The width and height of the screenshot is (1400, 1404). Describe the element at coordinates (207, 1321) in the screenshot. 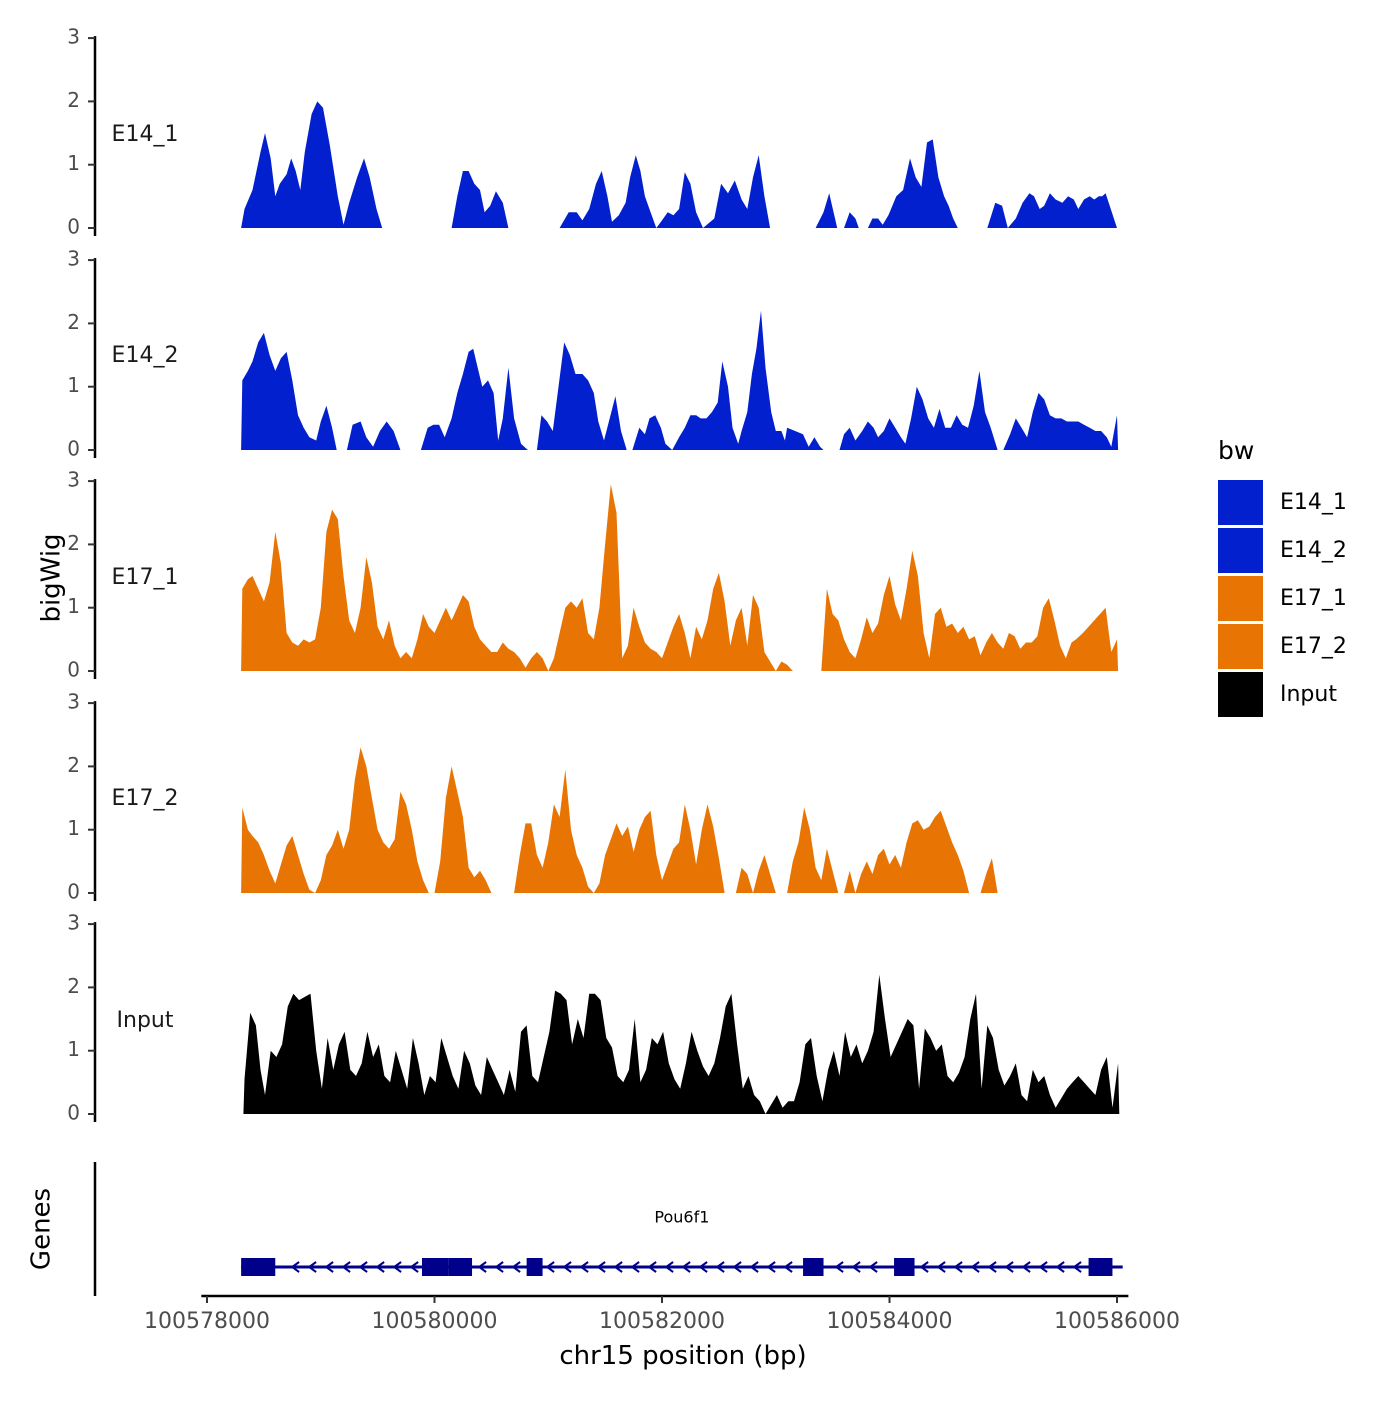

I see `x-tick-label: 100578000` at that location.